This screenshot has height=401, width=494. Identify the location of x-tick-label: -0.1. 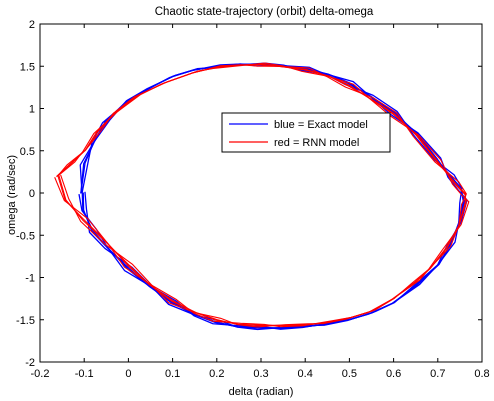
(84, 374).